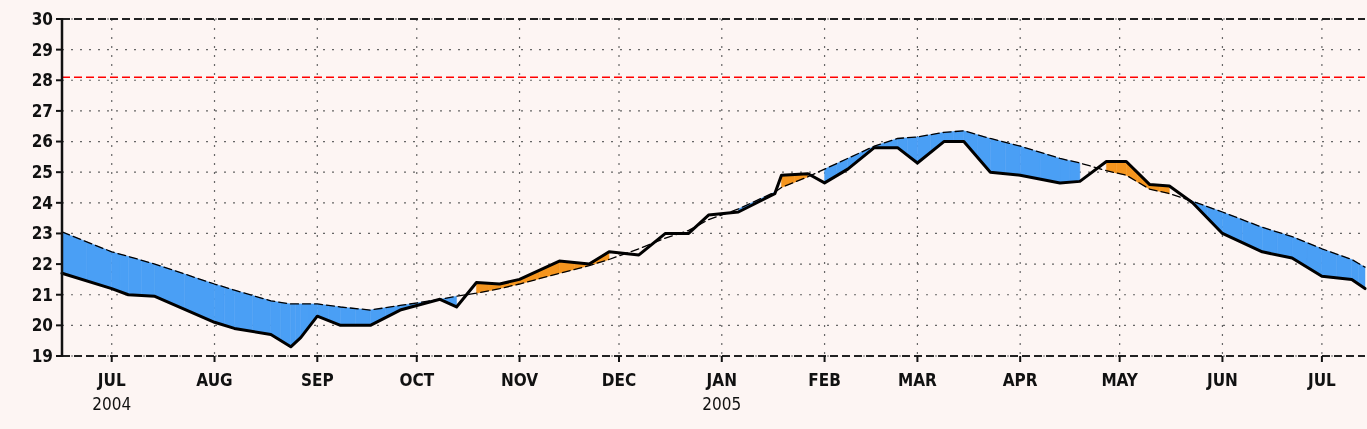  I want to click on x-tick-label: APR, so click(1020, 380).